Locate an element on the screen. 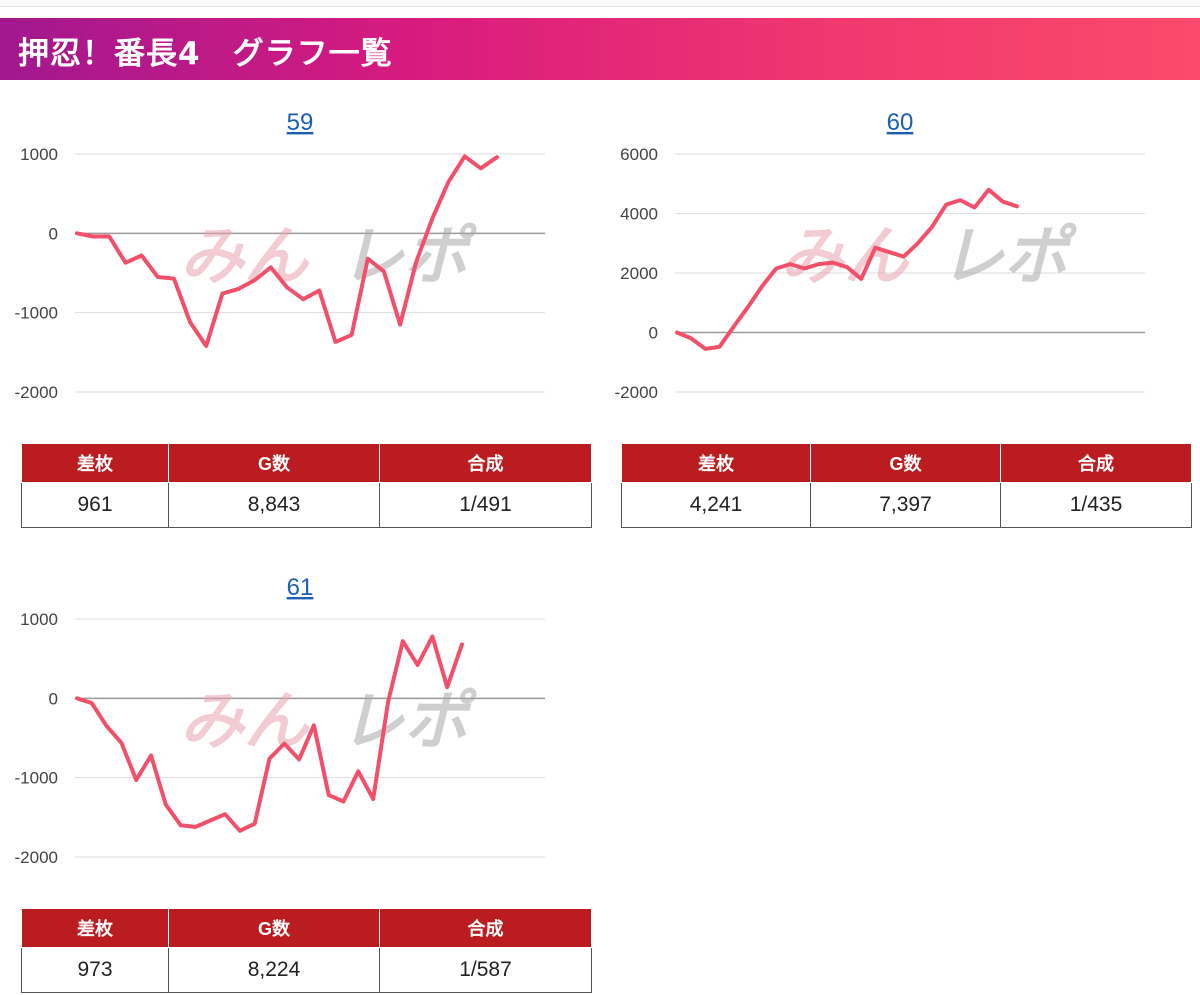 This screenshot has height=995, width=1200. stats-value-row: 4,241 7,397 1/435 is located at coordinates (906, 505).